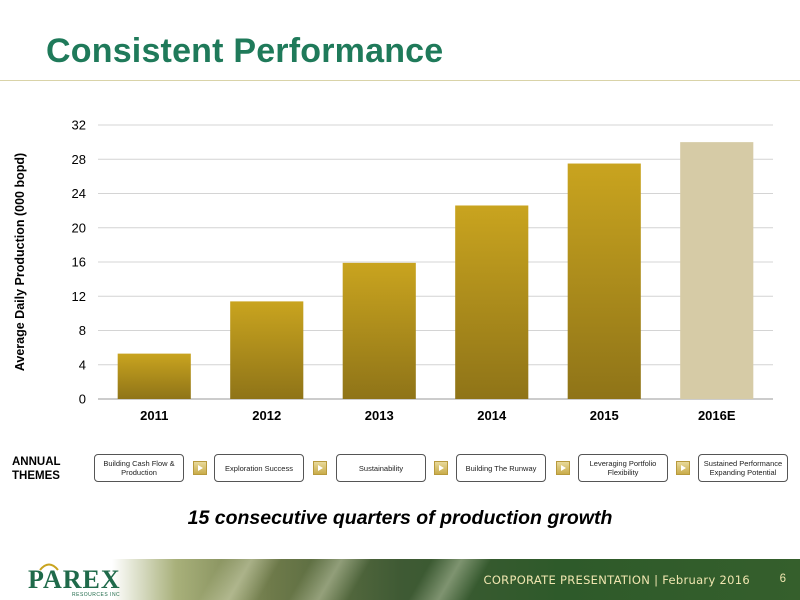  What do you see at coordinates (604, 415) in the screenshot?
I see `x-tick-label: 2015` at bounding box center [604, 415].